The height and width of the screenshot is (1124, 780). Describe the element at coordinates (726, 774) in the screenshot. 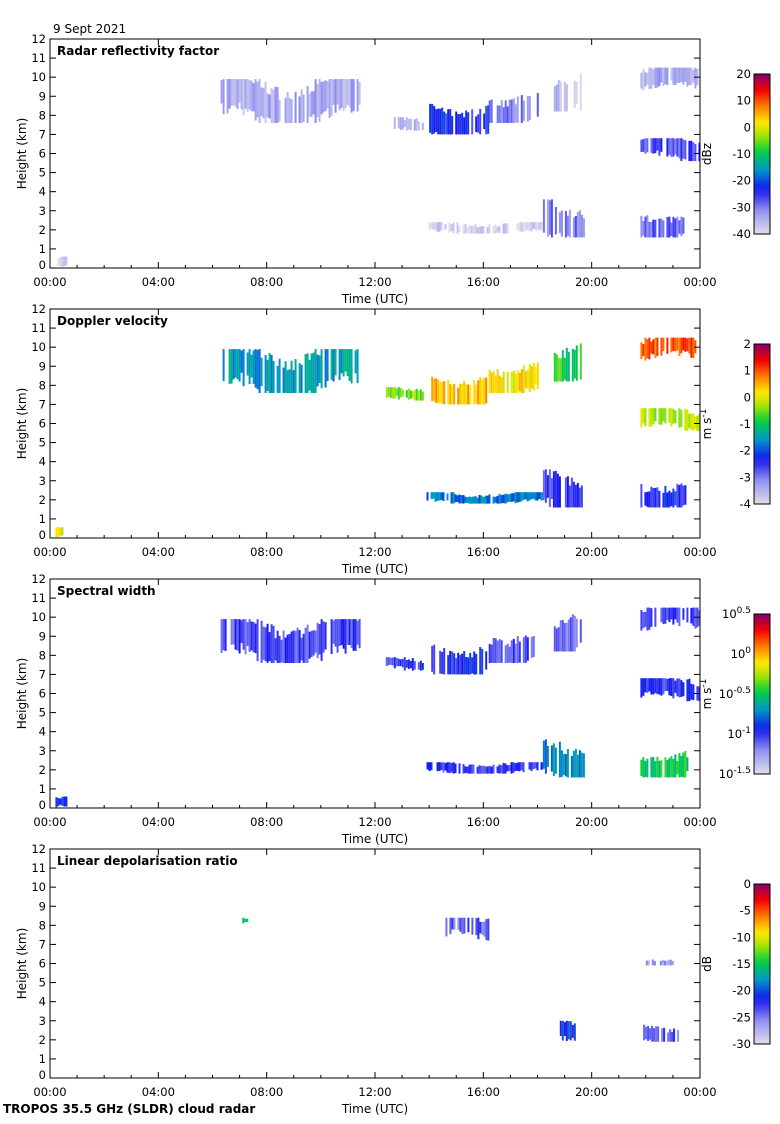

I see `colorbar-tick-base: 10` at that location.